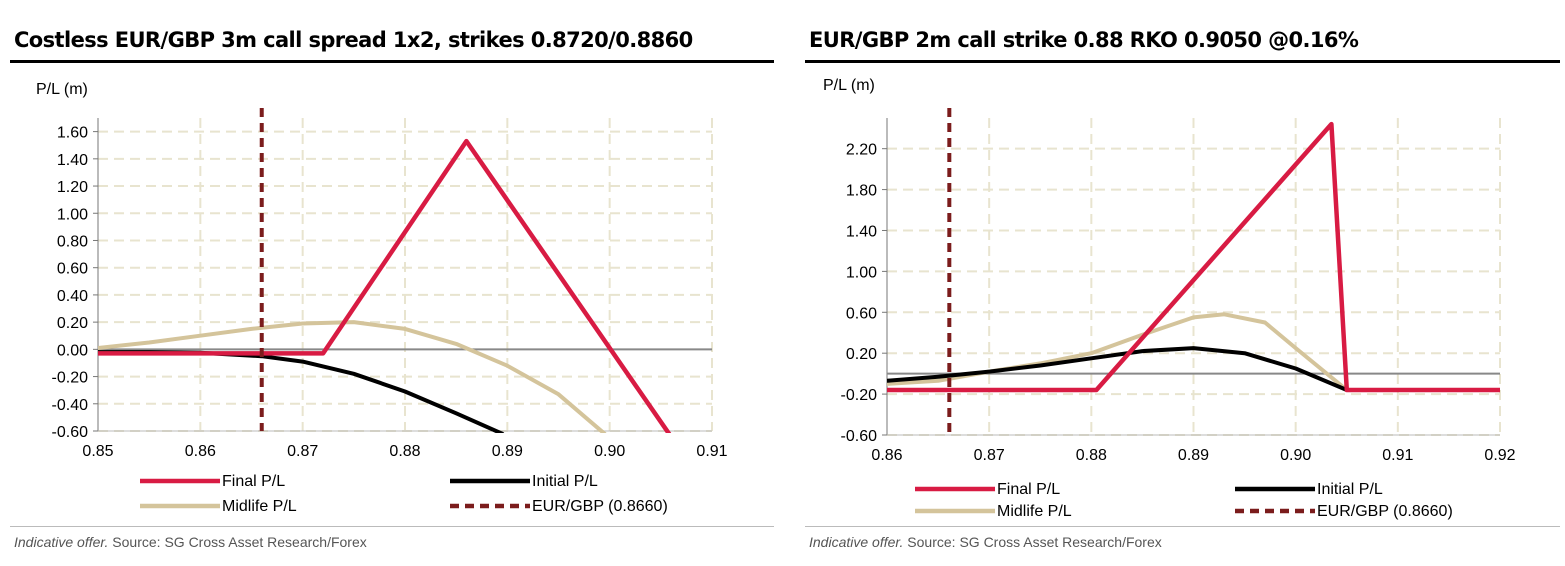 This screenshot has width=1565, height=566. I want to click on y-tick-label: -0.40, so click(70, 405).